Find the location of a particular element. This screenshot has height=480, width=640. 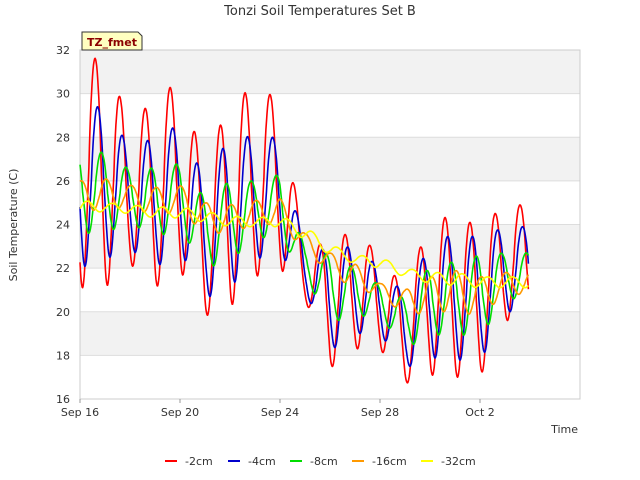

legend-label: -8cm is located at coordinates (324, 461).